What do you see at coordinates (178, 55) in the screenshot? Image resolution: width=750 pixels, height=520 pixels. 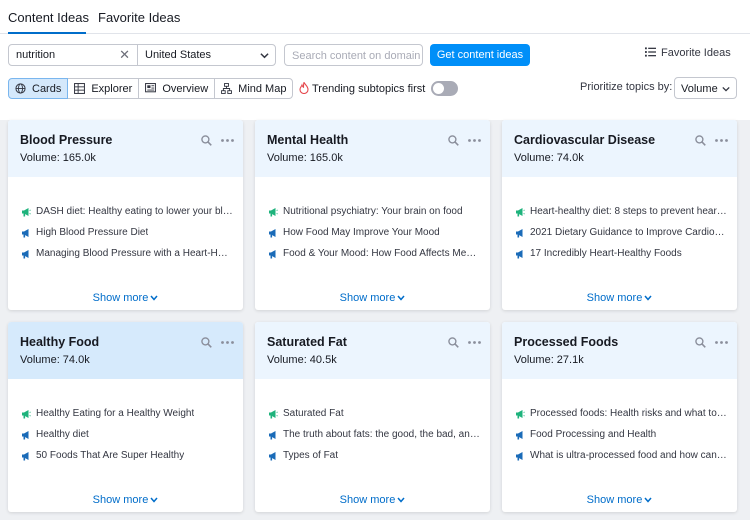 I see `country-select-value: United States` at bounding box center [178, 55].